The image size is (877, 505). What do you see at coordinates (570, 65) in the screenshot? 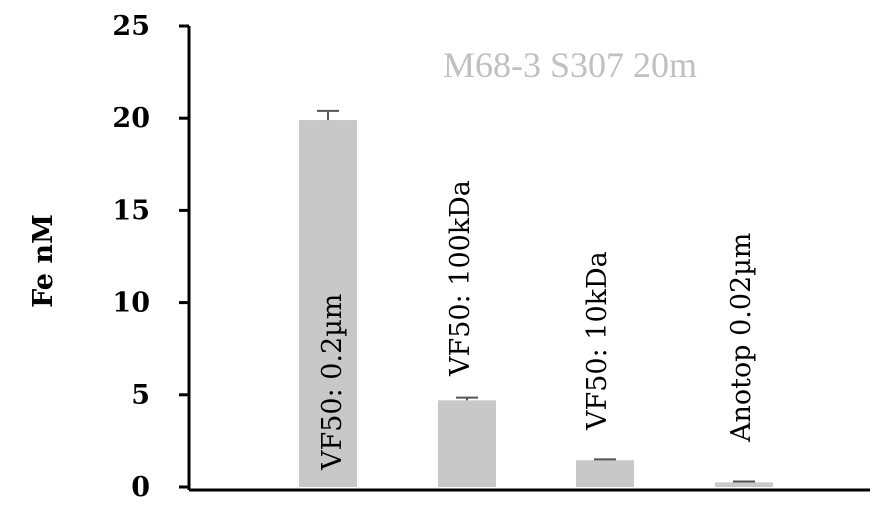
I see `chart-annotation: M68-3 S307 20m` at bounding box center [570, 65].